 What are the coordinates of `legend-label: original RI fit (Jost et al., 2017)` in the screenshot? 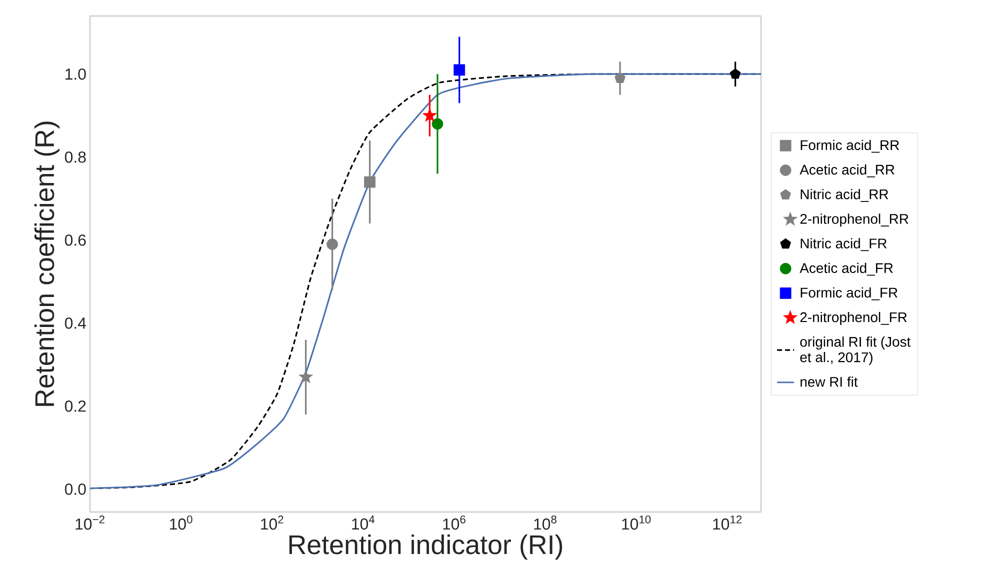 It's located at (855, 350).